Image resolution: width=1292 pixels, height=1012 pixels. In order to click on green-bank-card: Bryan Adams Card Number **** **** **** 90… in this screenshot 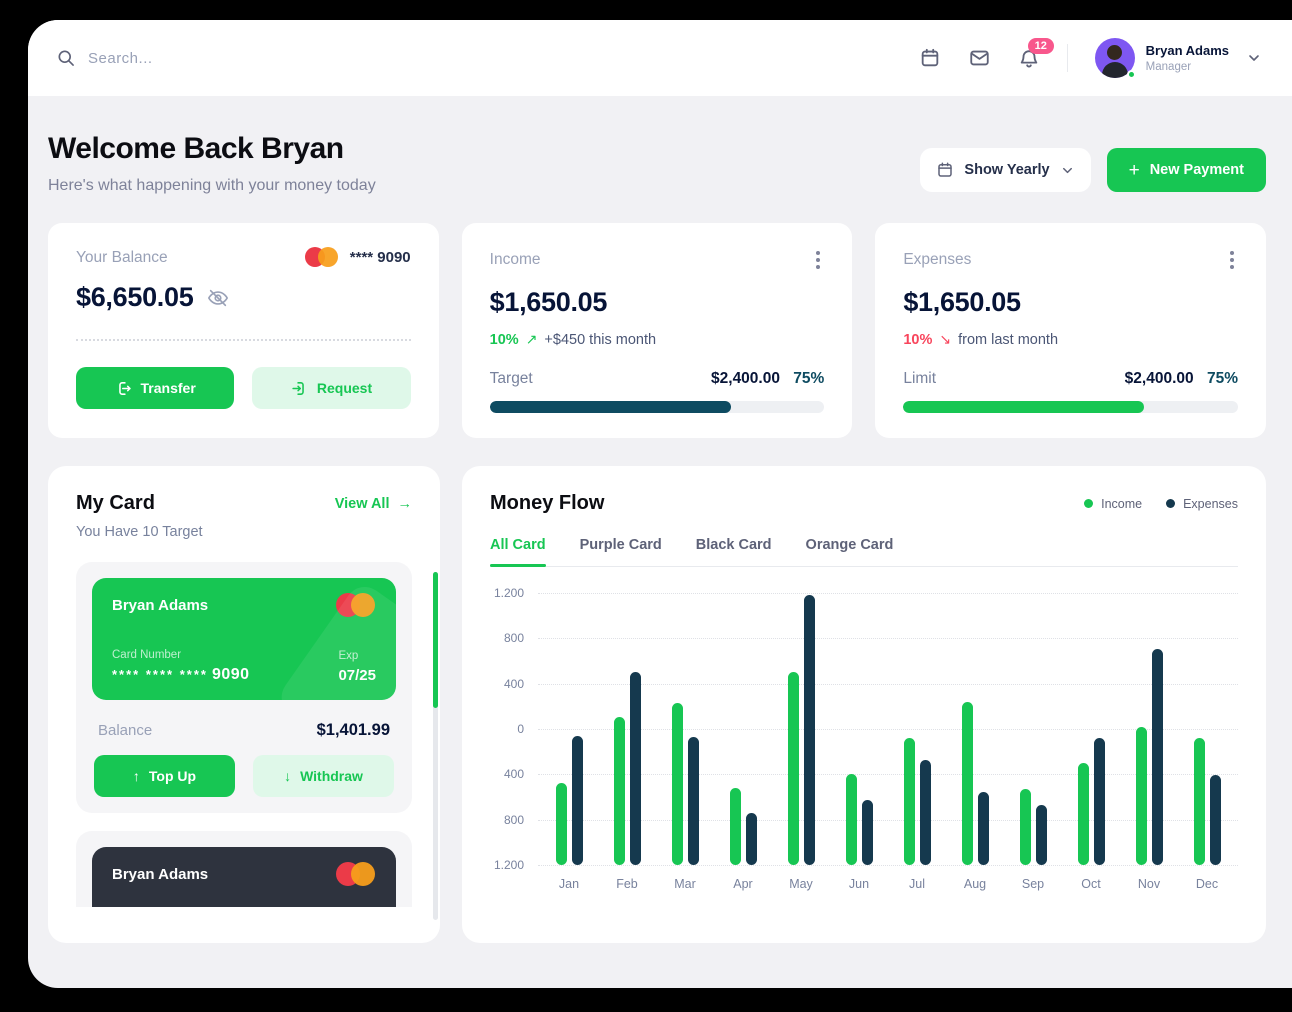, I will do `click(244, 639)`.